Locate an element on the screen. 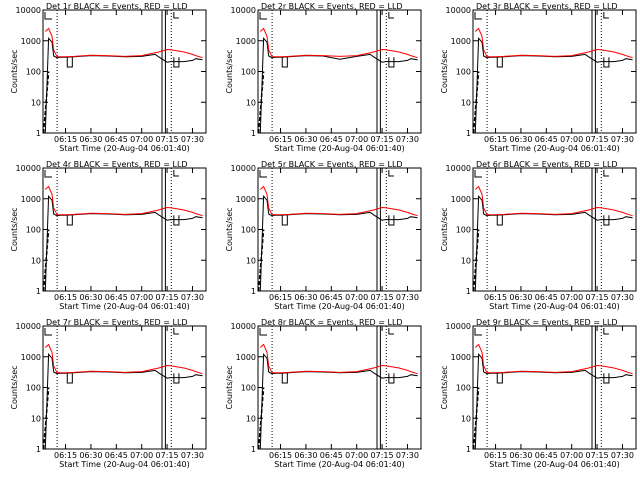  chart-title: Det 8r BLACK = Events, RED = LLD is located at coordinates (332, 322).